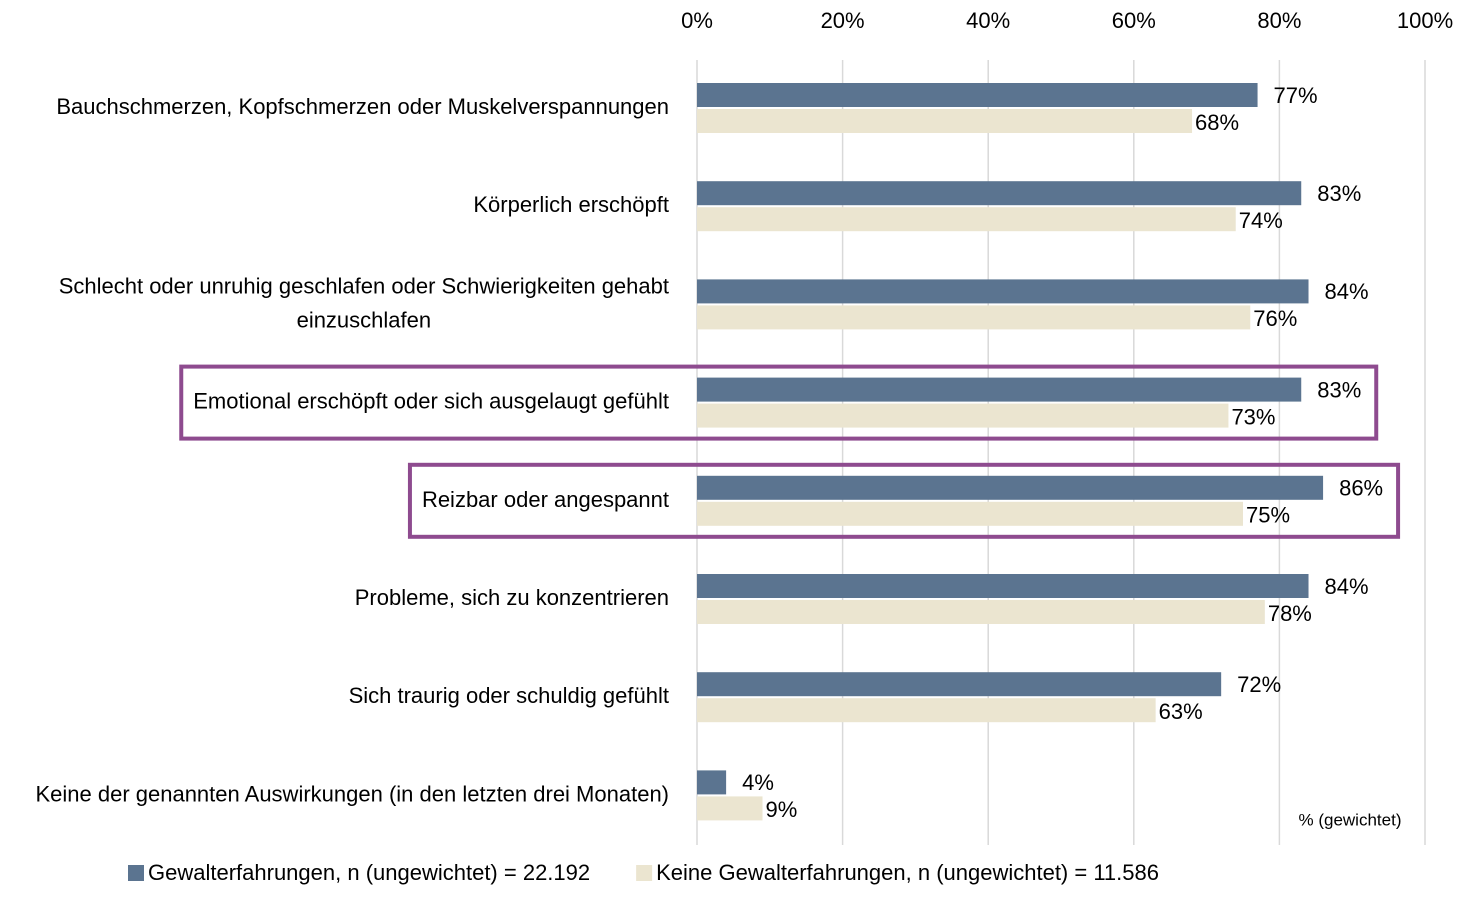 This screenshot has width=1466, height=920. I want to click on x-tick-label: 0%, so click(697, 20).